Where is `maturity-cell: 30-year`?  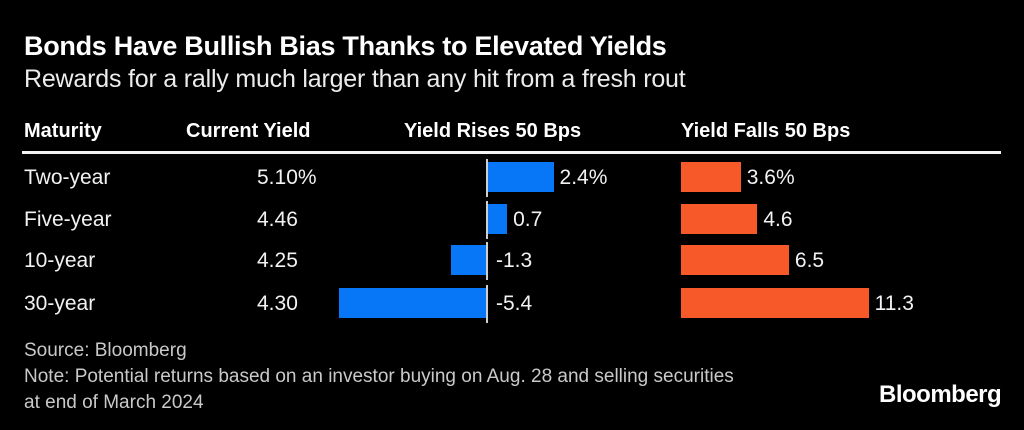 maturity-cell: 30-year is located at coordinates (60, 303).